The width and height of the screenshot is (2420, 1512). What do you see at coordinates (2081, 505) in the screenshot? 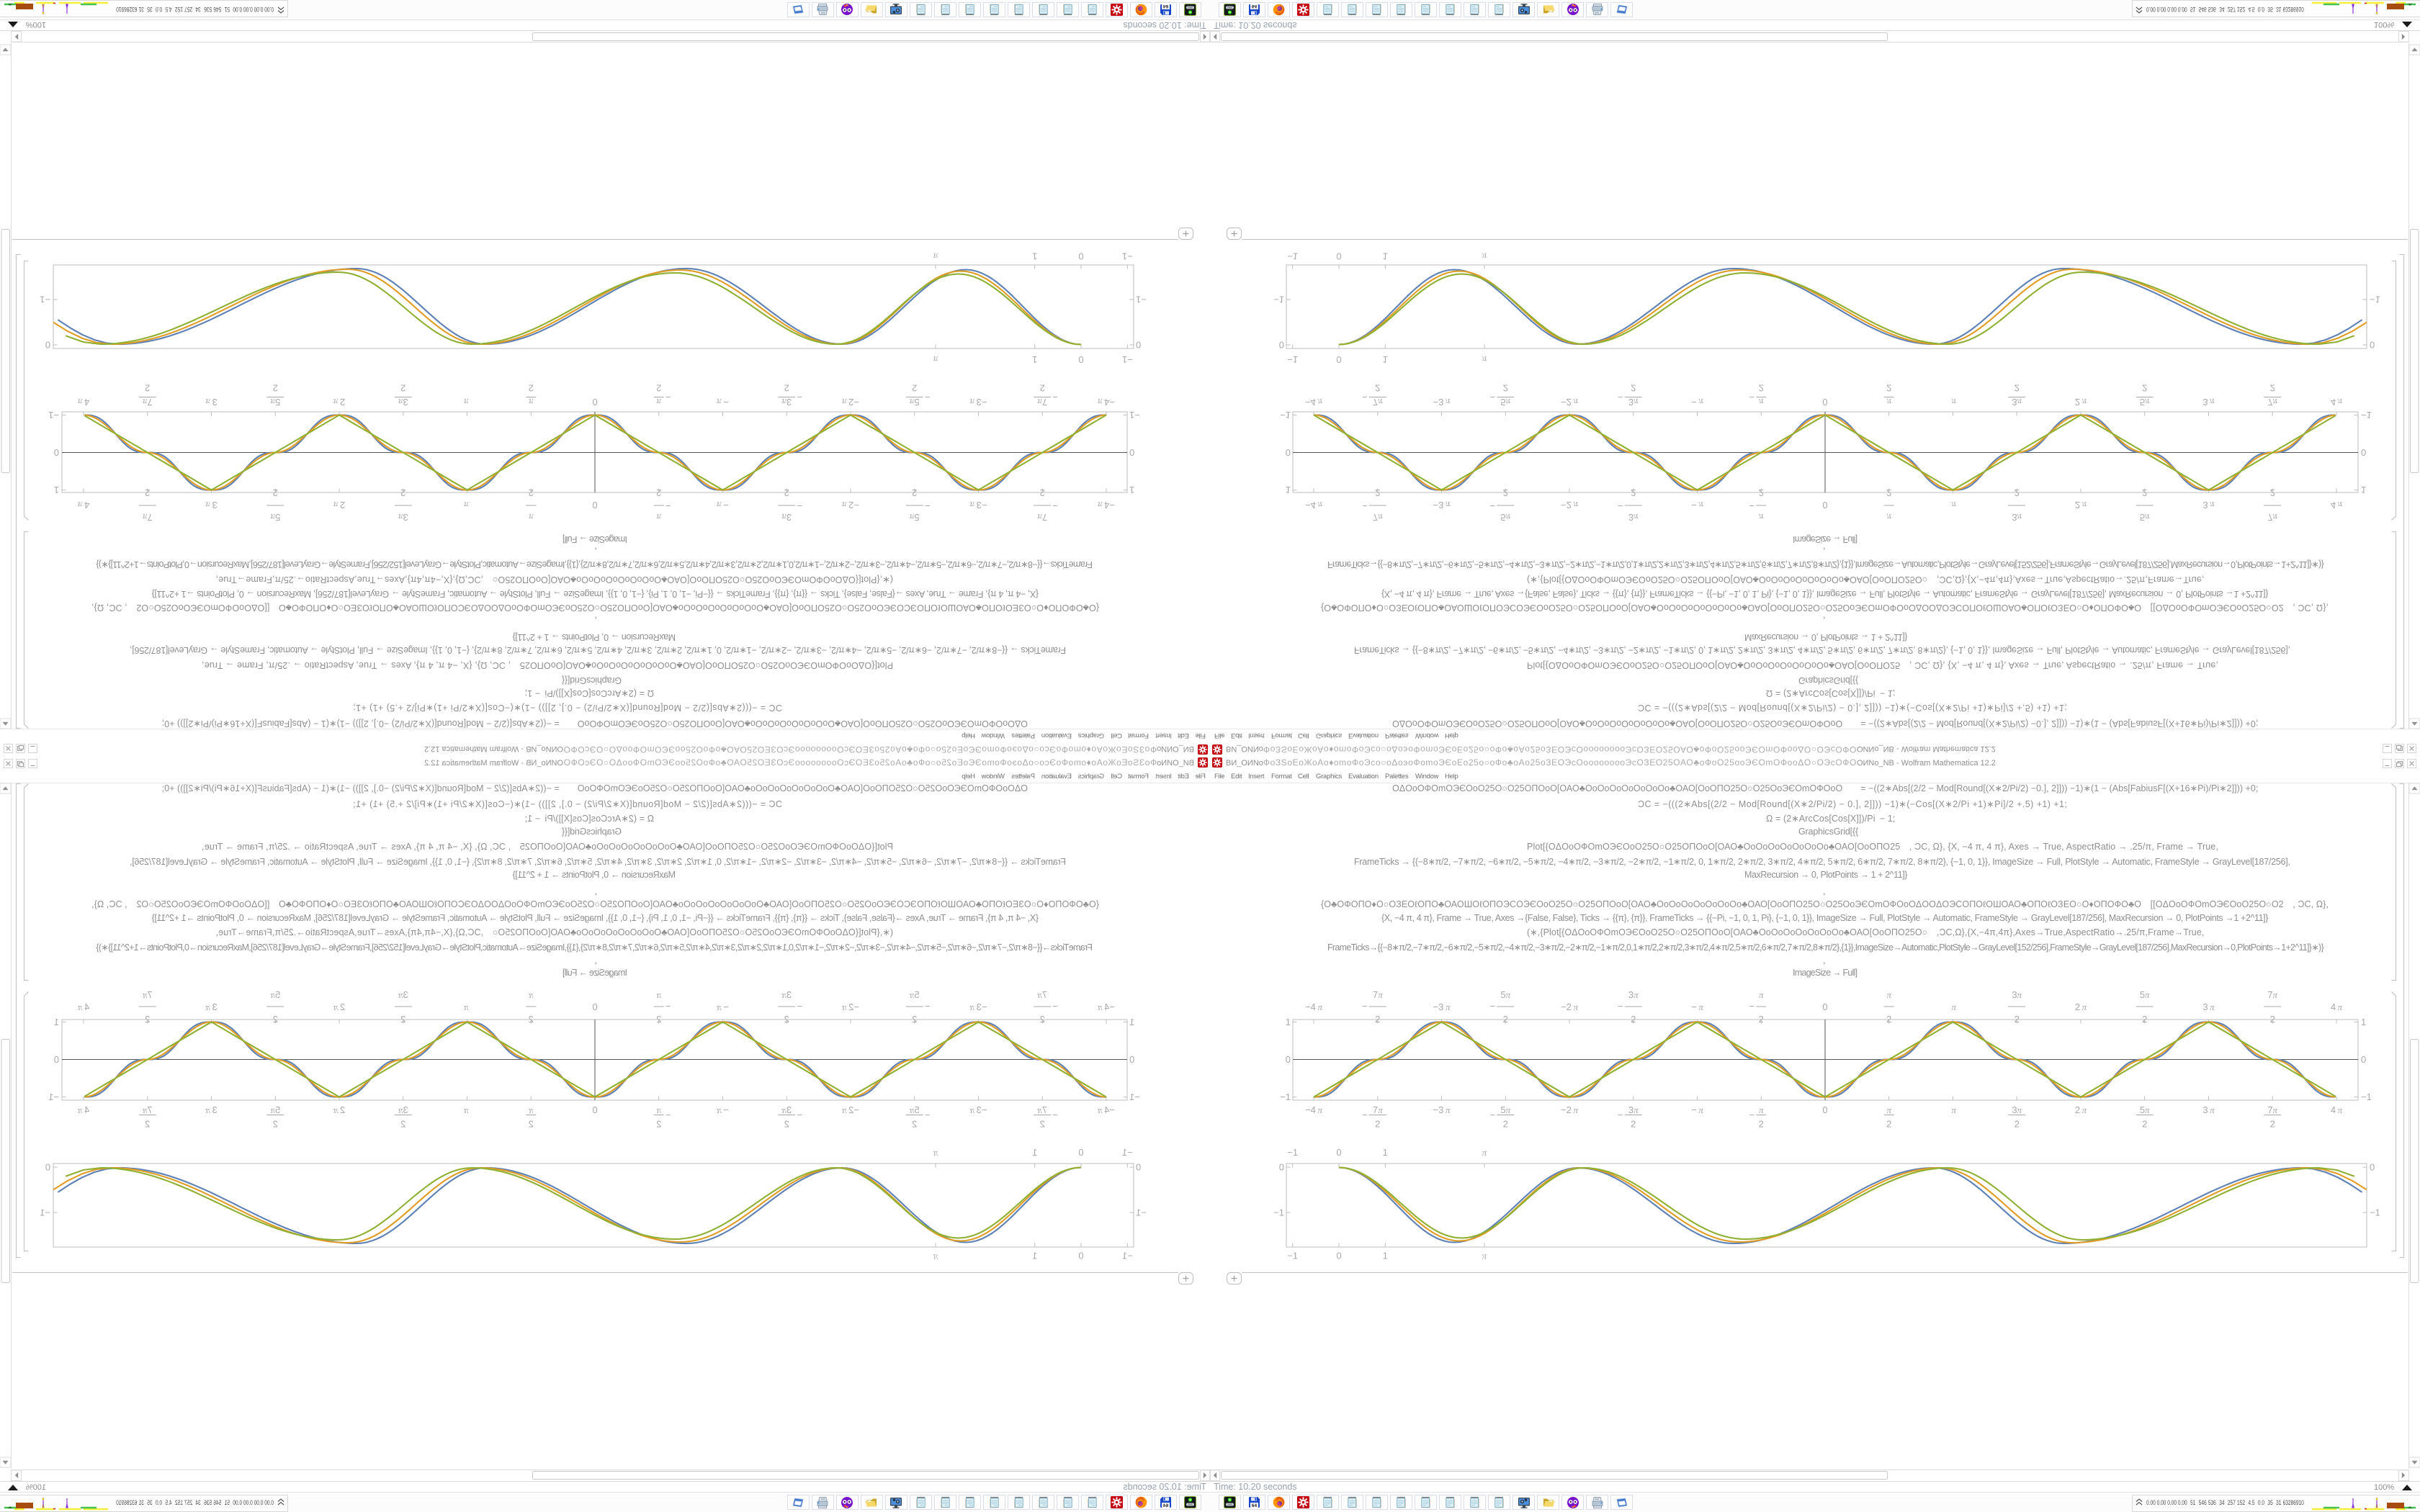
I see `svg-text: 2 π` at bounding box center [2081, 505].